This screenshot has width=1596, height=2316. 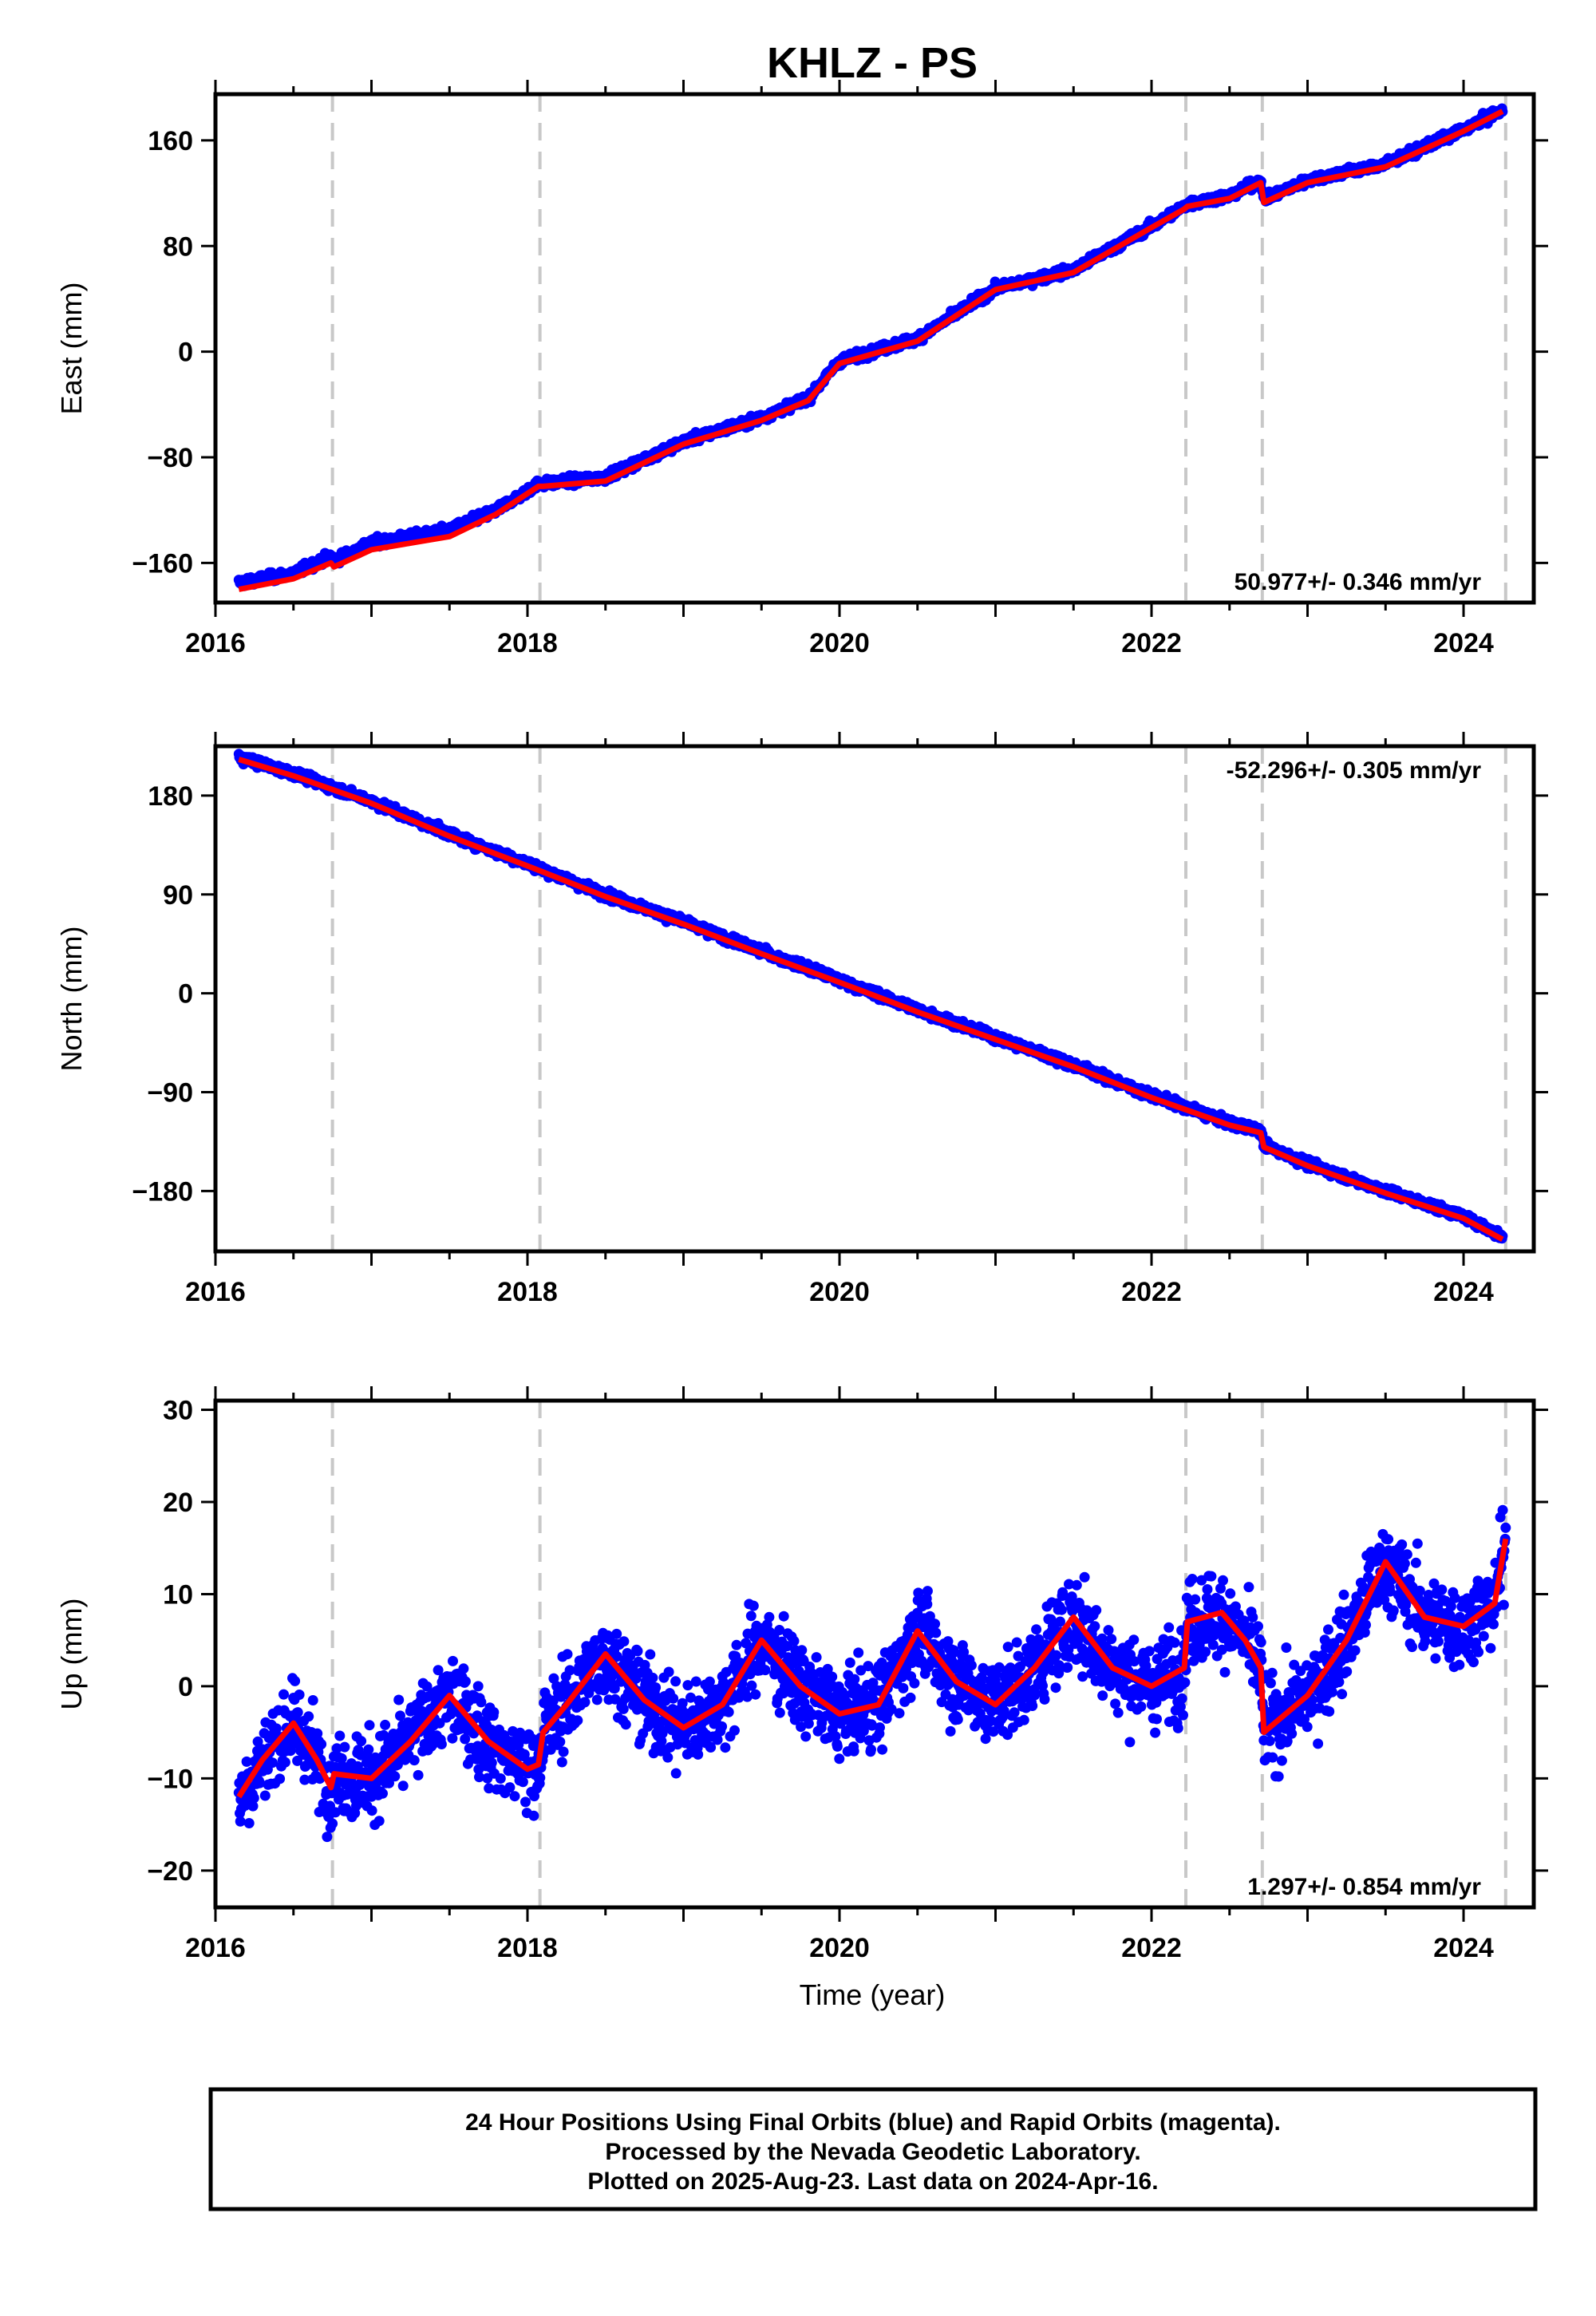 What do you see at coordinates (1354, 770) in the screenshot?
I see `rate-label: -52.296+/- 0.305 mm/yr` at bounding box center [1354, 770].